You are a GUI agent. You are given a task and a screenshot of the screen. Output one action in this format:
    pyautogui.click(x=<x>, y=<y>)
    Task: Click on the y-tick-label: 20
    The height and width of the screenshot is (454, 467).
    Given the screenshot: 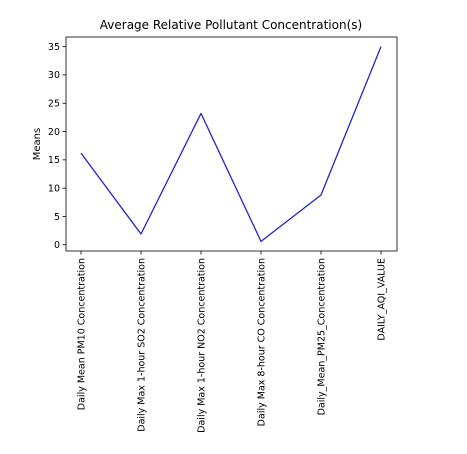 What is the action you would take?
    pyautogui.click(x=54, y=132)
    